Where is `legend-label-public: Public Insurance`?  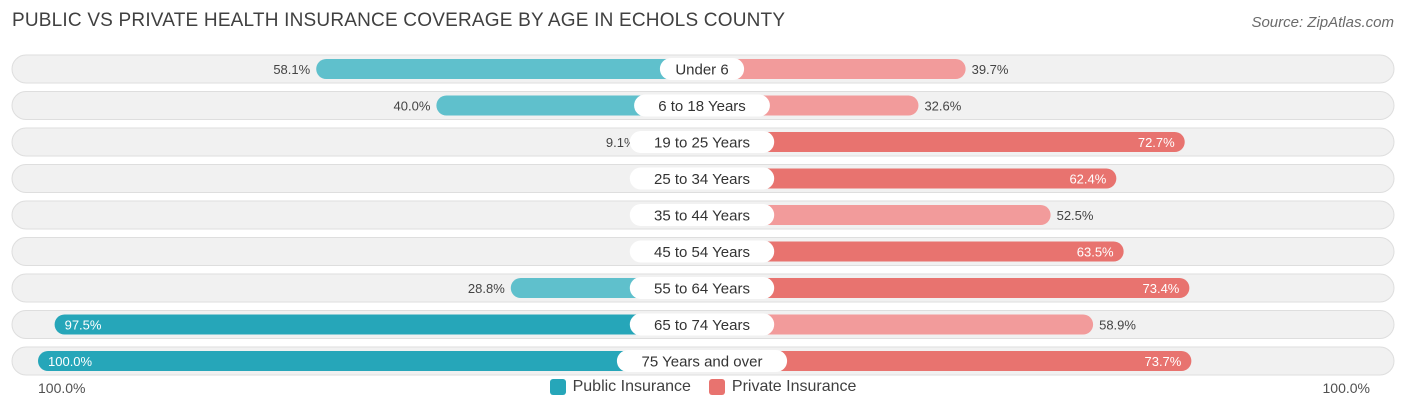 legend-label-public: Public Insurance is located at coordinates (631, 386).